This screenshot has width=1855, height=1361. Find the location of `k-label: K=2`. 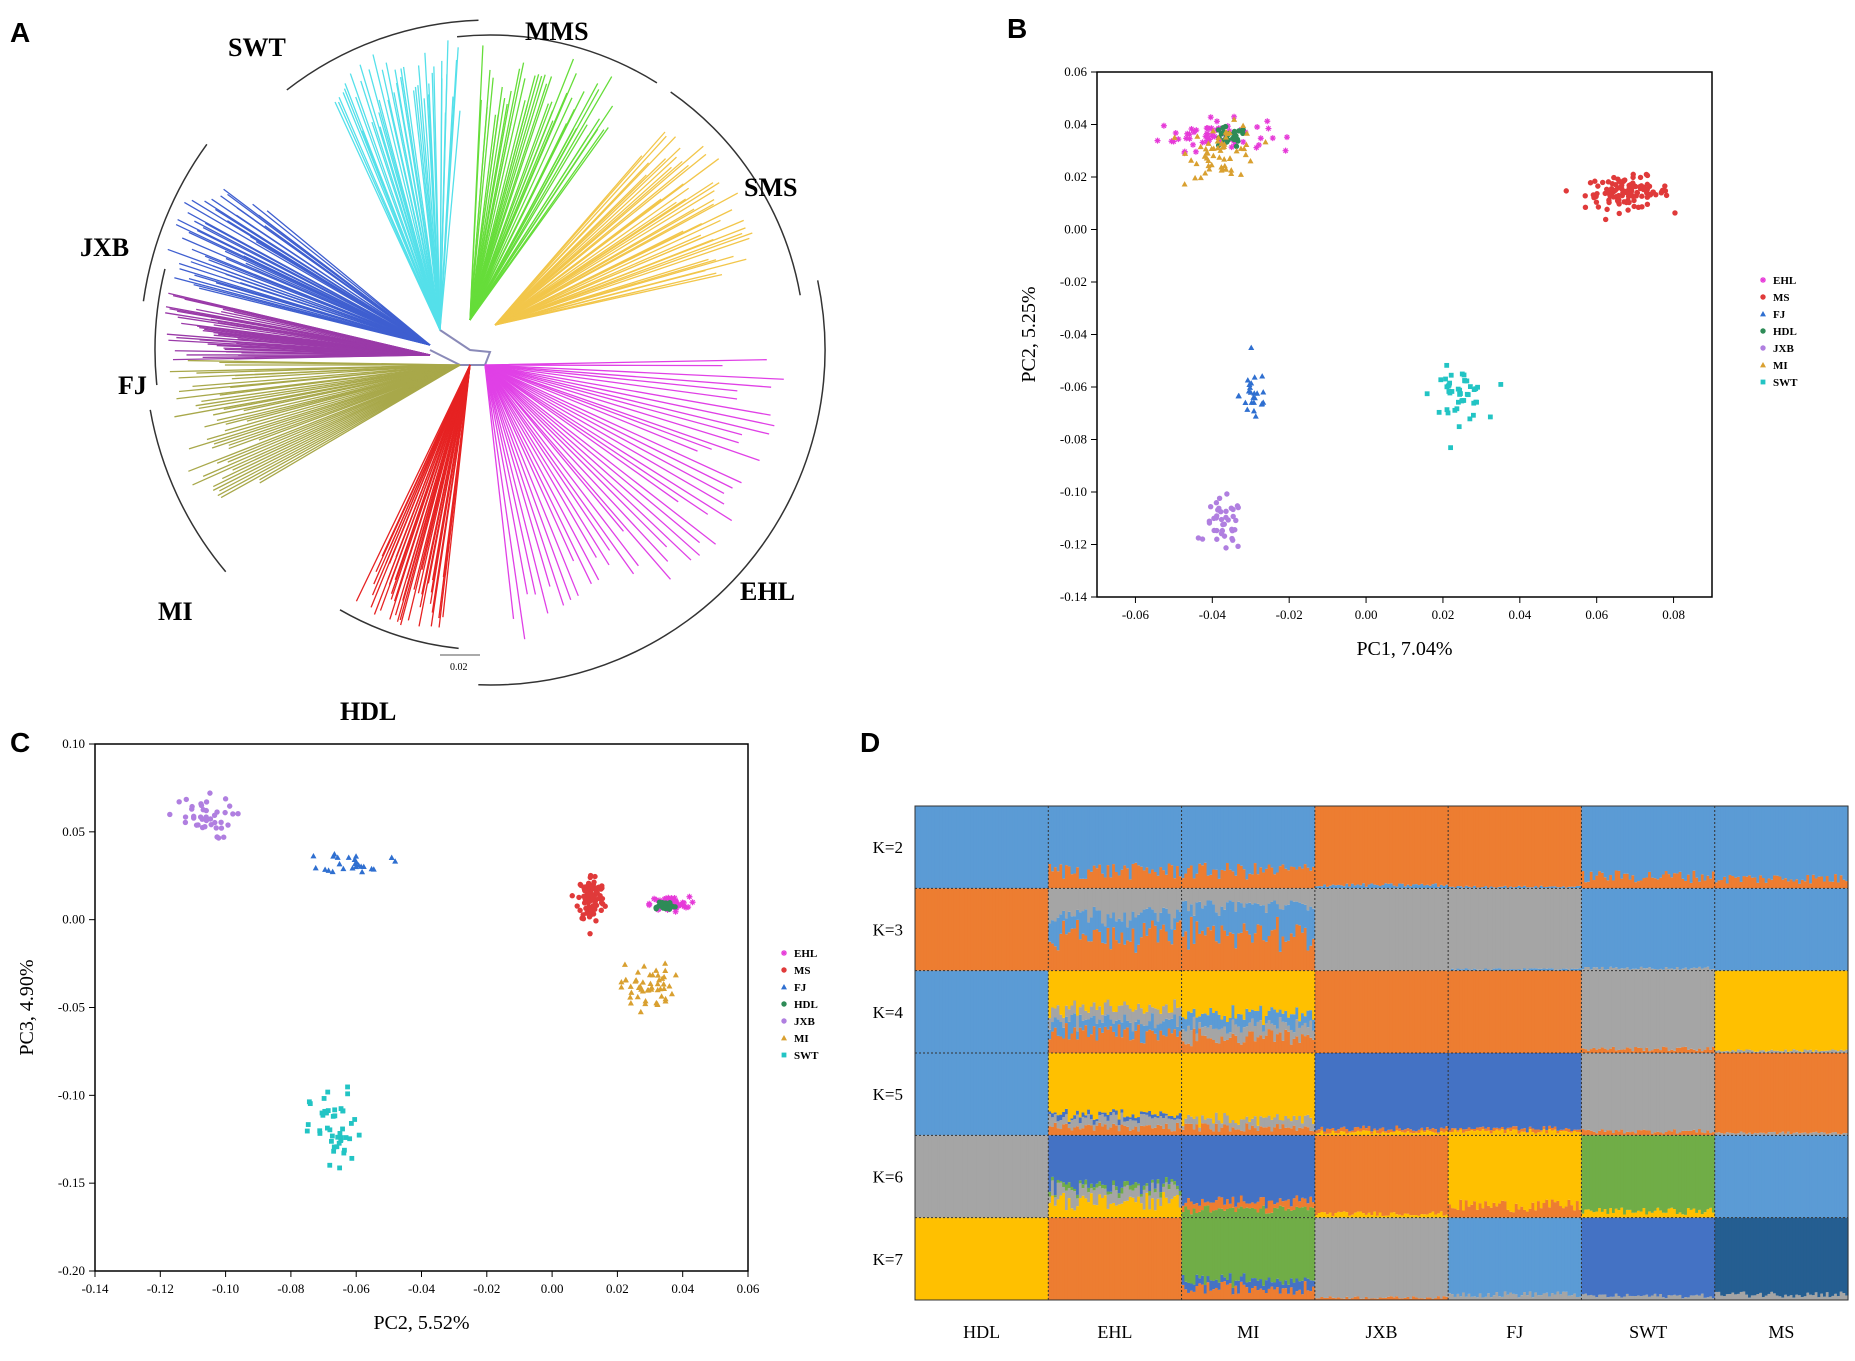

k-label: K=2 is located at coordinates (888, 847).